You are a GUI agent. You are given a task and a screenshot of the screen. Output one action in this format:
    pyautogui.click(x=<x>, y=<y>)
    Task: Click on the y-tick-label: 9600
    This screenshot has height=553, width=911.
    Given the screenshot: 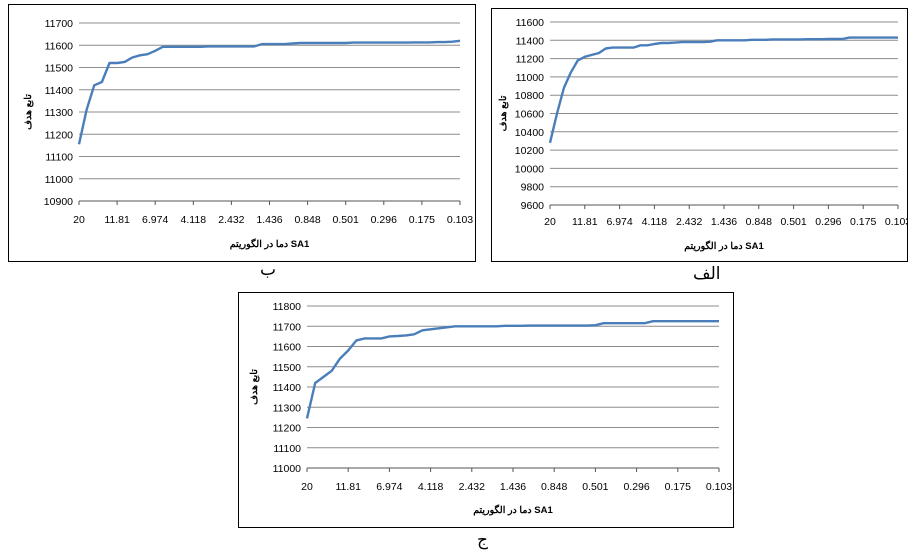 What is the action you would take?
    pyautogui.click(x=533, y=206)
    